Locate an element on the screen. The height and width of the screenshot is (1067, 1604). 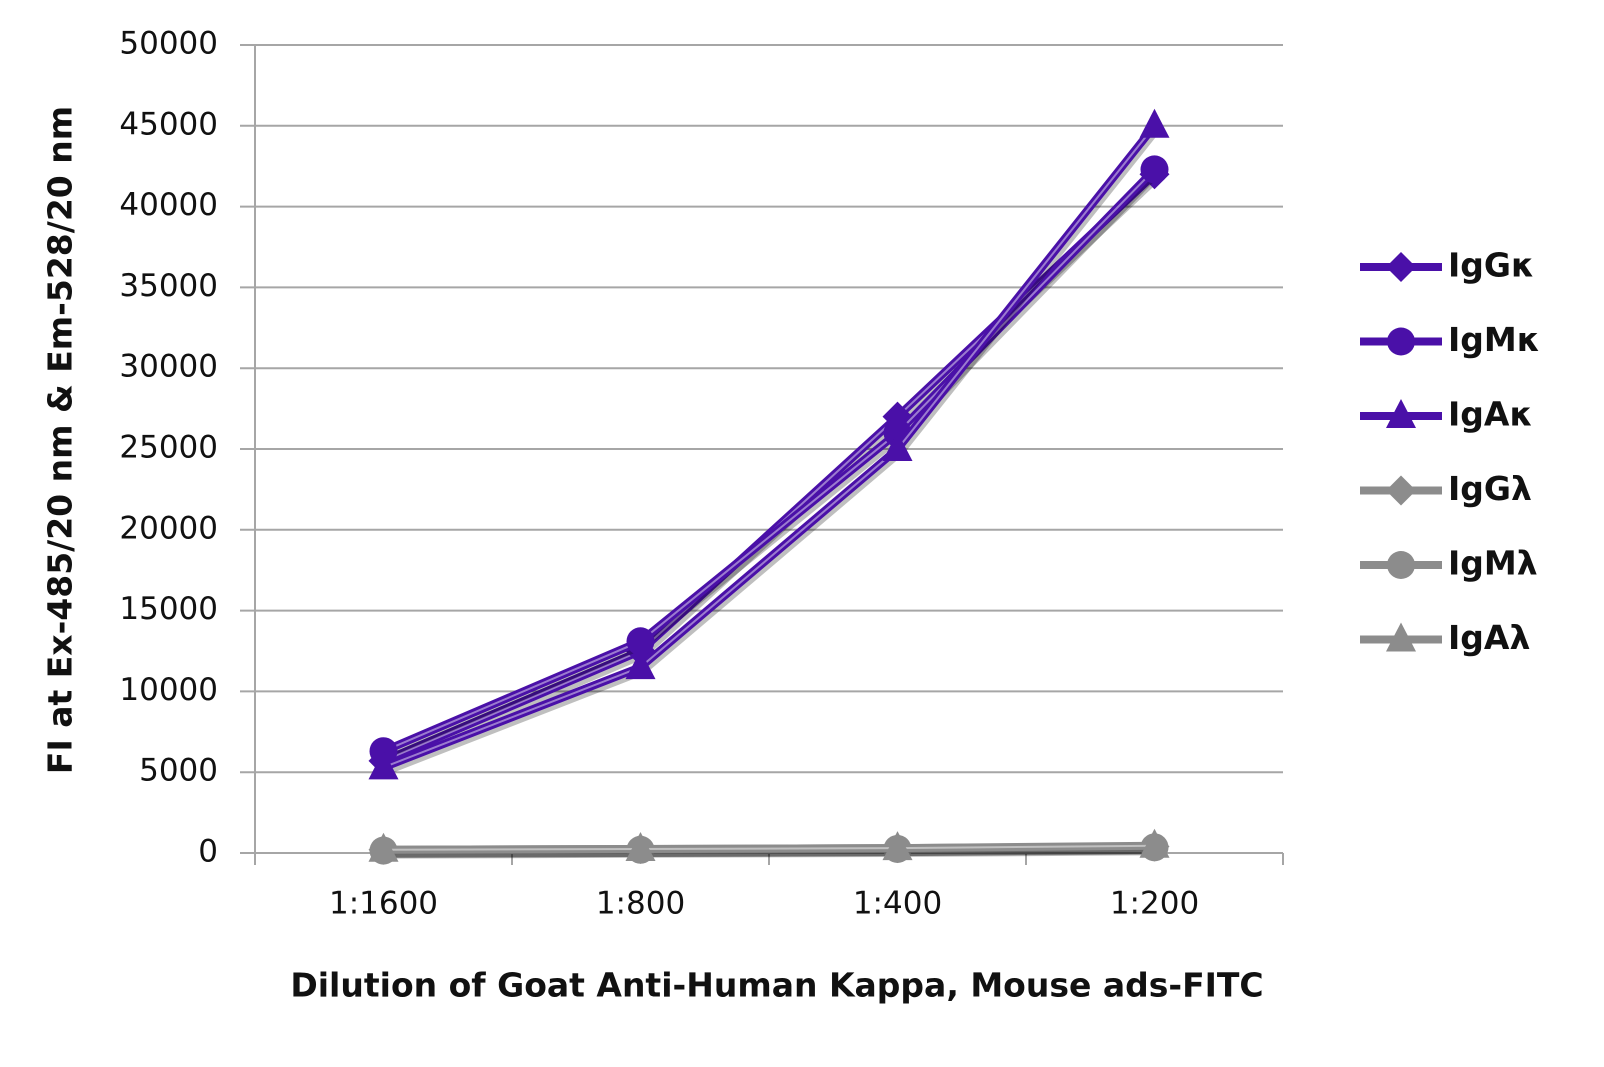
series-highlight is located at coordinates (769, 847).